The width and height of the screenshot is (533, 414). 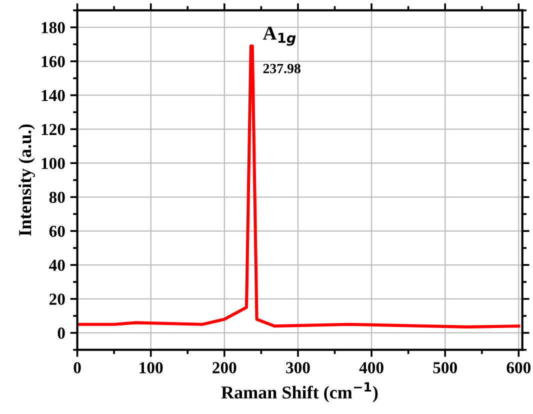 I want to click on x-tick-label: 500, so click(x=445, y=368).